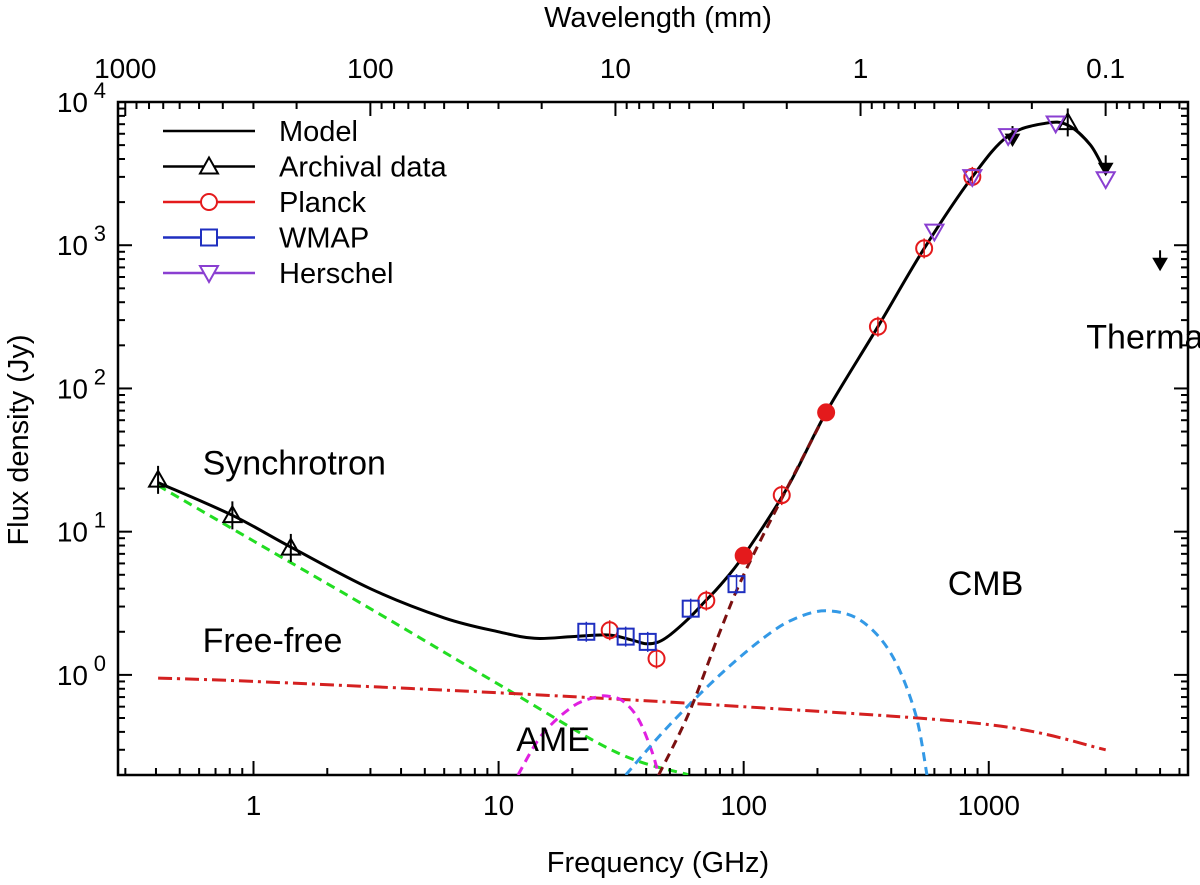 The image size is (1200, 885). What do you see at coordinates (254, 805) in the screenshot?
I see `x-tick-label: 1` at bounding box center [254, 805].